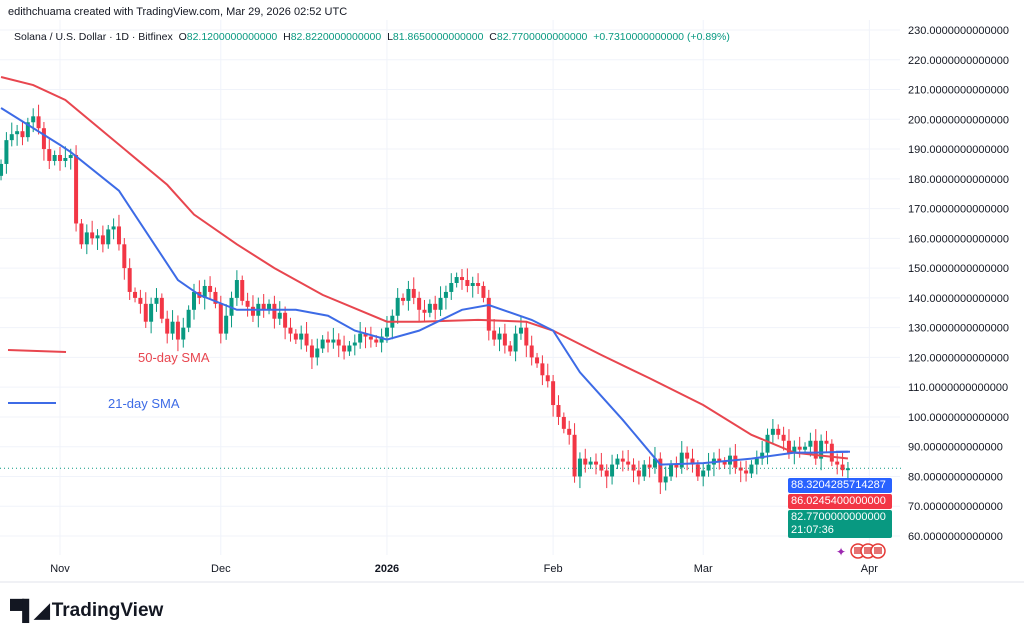  I want to click on tradingview-logo: ▀▌◢ TradingView, so click(86, 610).